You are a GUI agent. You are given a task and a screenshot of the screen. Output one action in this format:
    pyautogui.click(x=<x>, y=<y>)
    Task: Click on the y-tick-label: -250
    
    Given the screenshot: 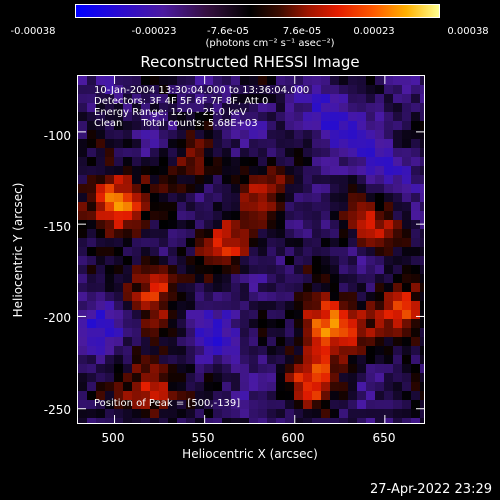 What is the action you would take?
    pyautogui.click(x=57, y=410)
    